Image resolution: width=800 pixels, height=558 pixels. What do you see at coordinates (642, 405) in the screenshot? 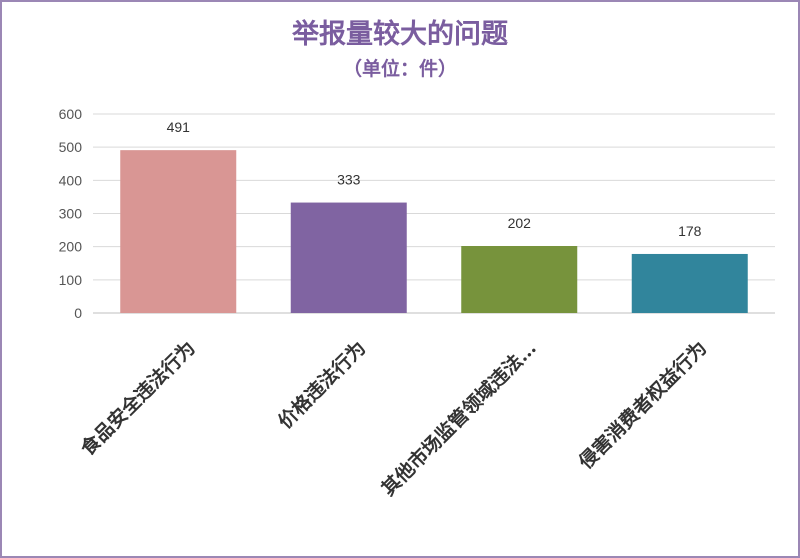
I see `x-category-label: 侵害消费者权益行为` at bounding box center [642, 405].